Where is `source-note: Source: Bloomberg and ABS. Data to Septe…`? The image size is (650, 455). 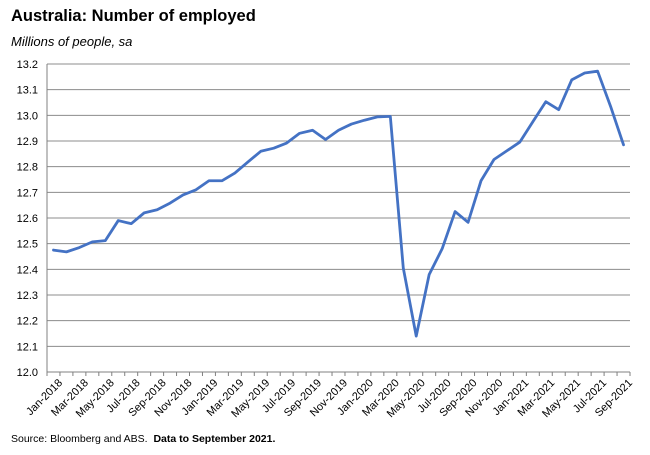
source-note: Source: Bloomberg and ABS. Data to Septe… is located at coordinates (143, 439).